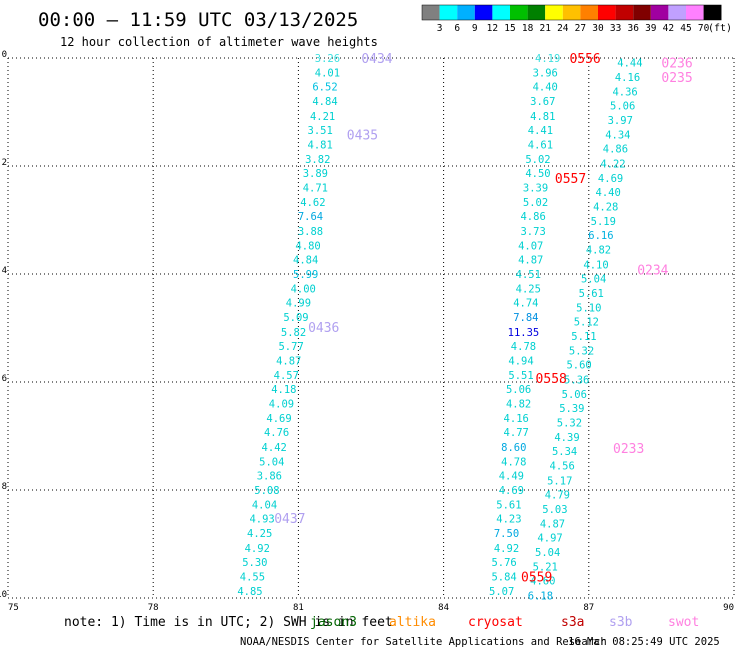 This screenshot has width=740, height=650. Describe the element at coordinates (271, 462) in the screenshot. I see `data-point-s3b: 5.04` at that location.